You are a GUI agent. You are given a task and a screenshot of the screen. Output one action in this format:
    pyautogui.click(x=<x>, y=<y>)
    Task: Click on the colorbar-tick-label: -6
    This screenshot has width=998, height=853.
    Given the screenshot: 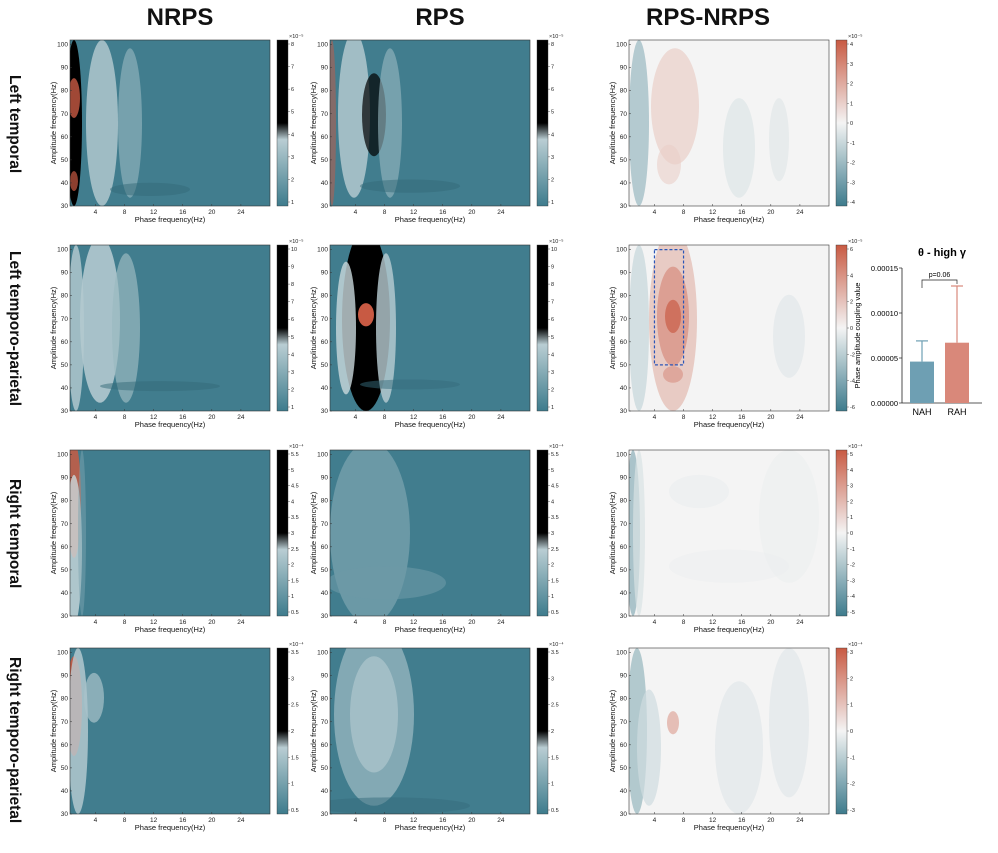 What is the action you would take?
    pyautogui.click(x=852, y=408)
    